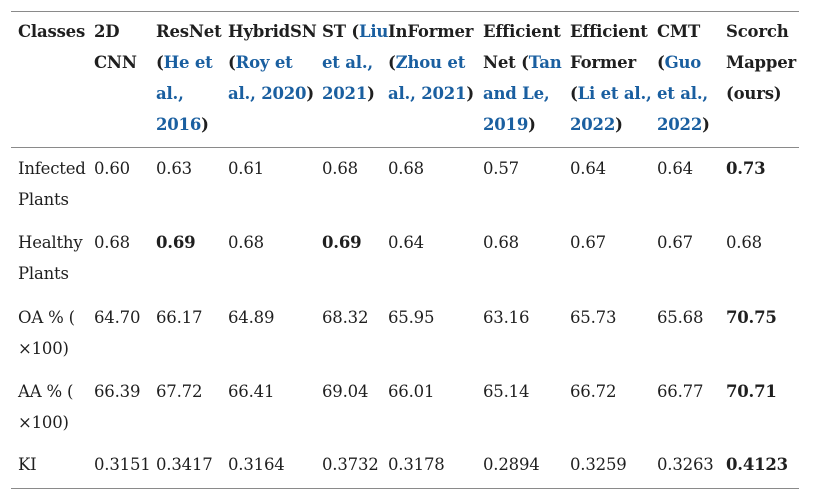  What do you see at coordinates (405, 147) in the screenshot?
I see `table-header-rule` at bounding box center [405, 147].